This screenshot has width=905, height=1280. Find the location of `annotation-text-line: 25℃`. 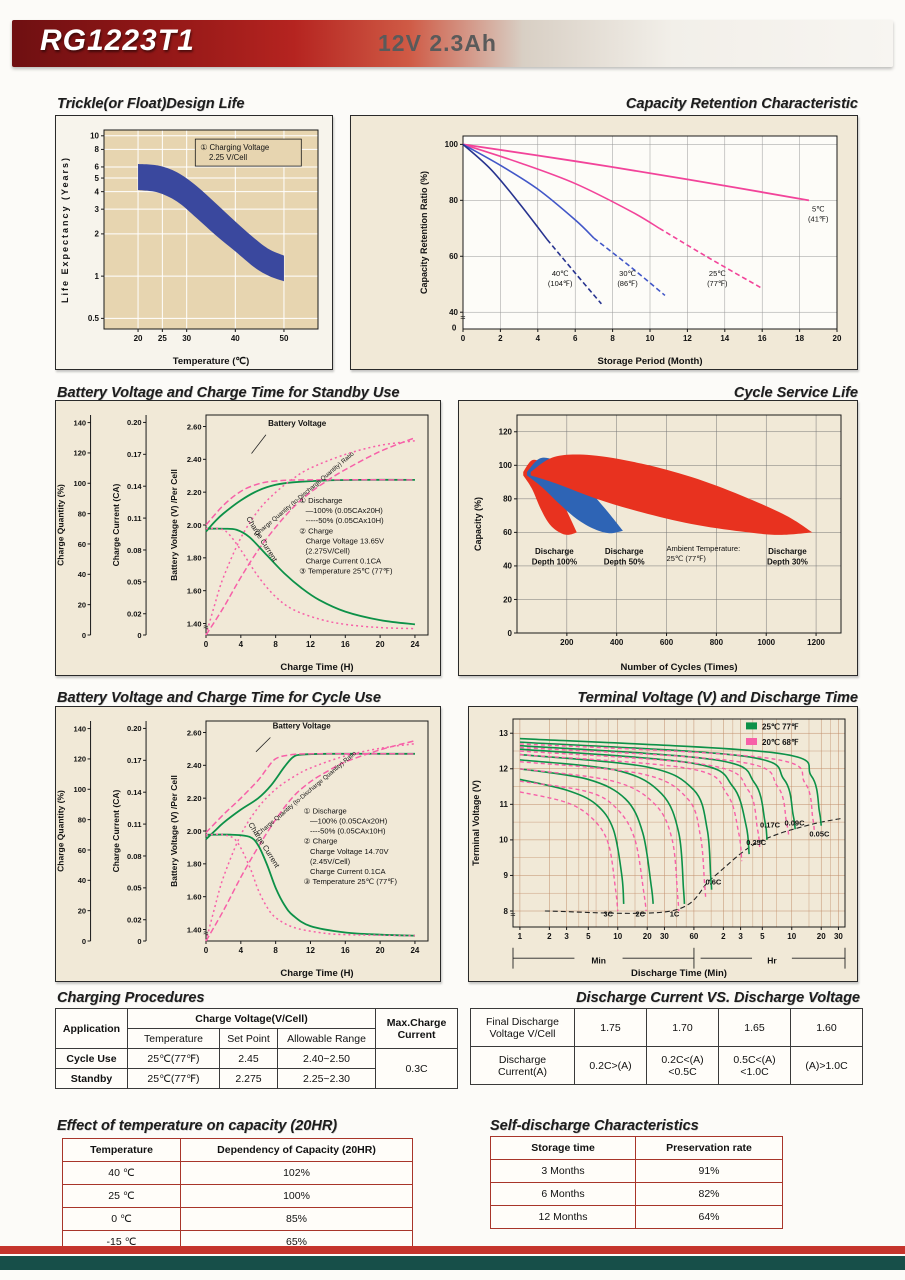

annotation-text-line: 25℃ is located at coordinates (717, 273).